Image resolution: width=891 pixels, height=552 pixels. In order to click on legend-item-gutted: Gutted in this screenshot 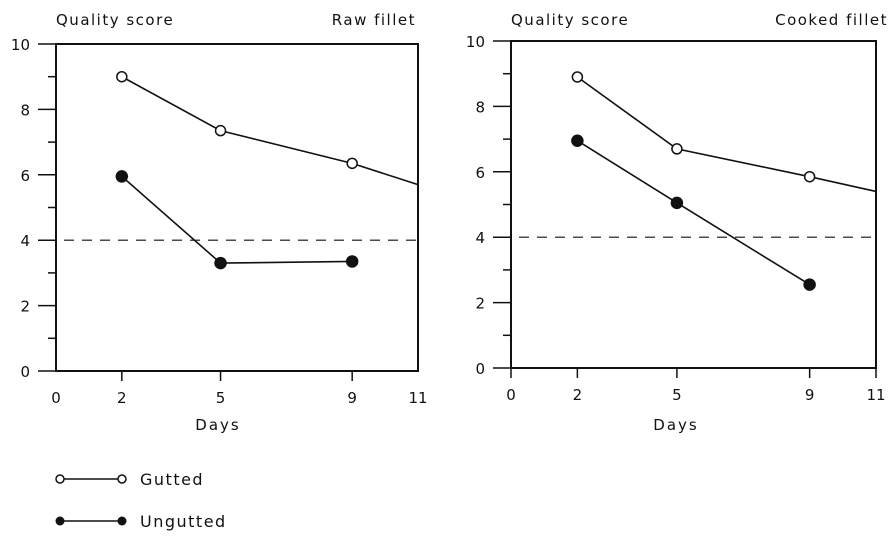, I will do `click(138, 479)`.